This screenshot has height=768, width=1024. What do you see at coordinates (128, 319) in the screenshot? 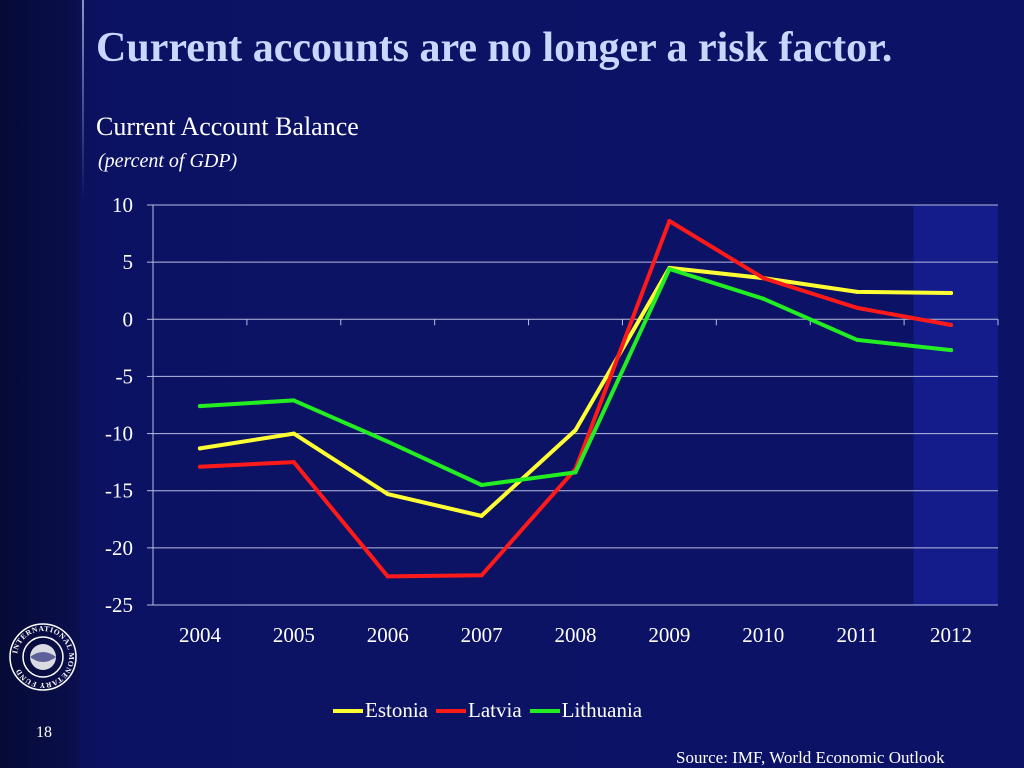
I see `y-tick-label: 0` at bounding box center [128, 319].